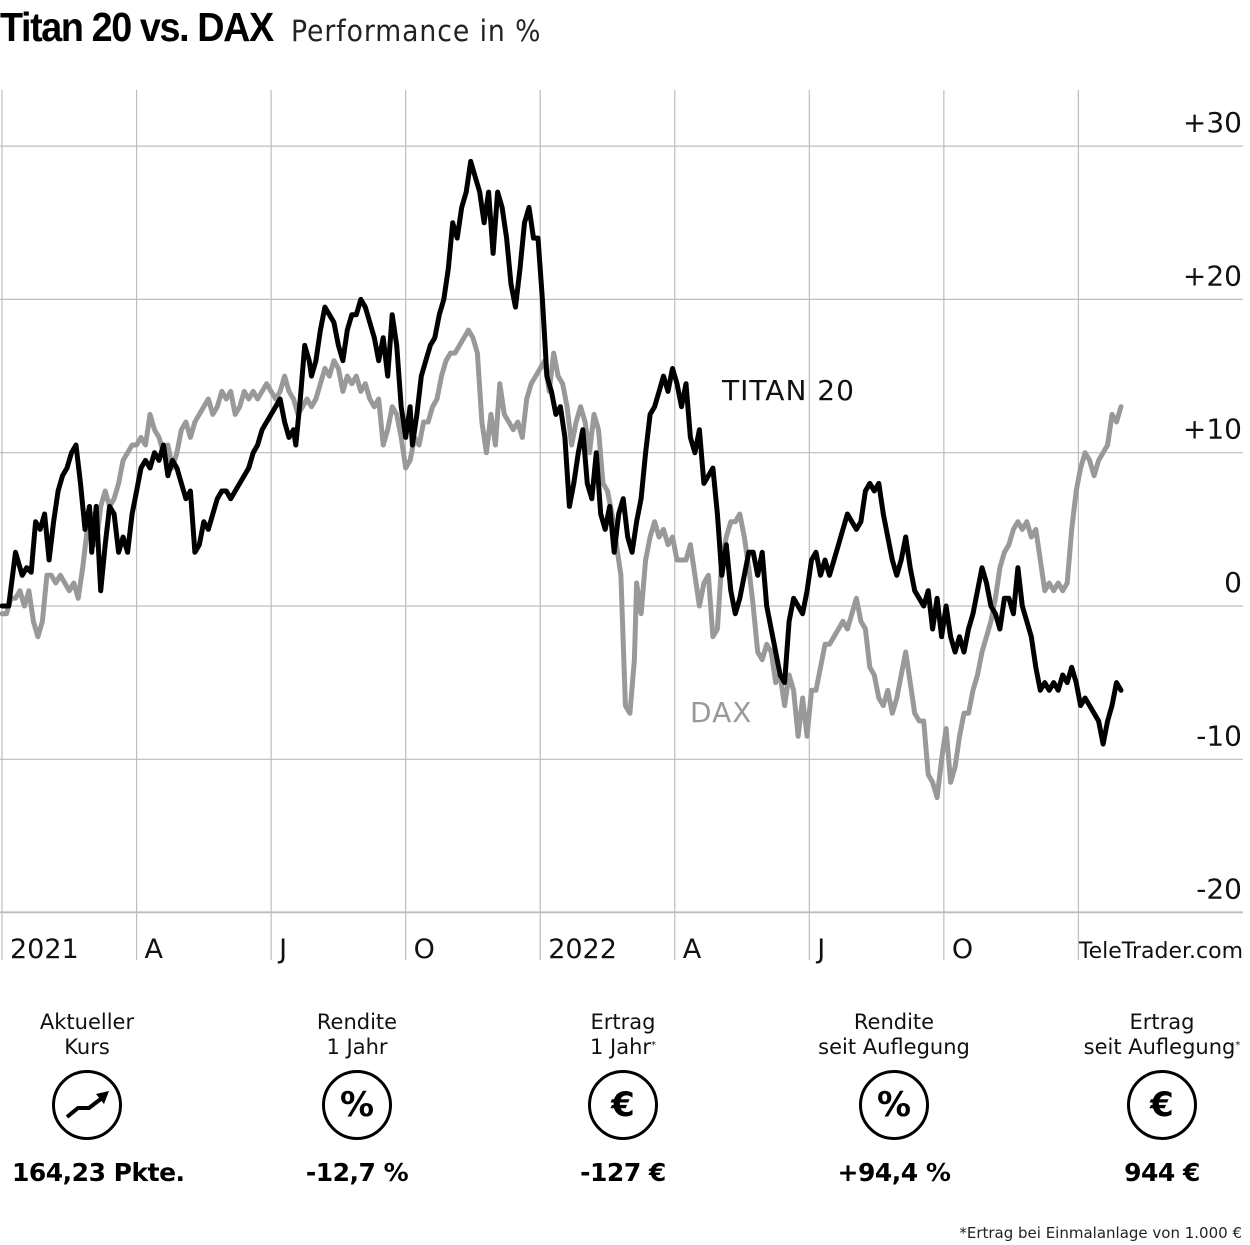 Image resolution: width=1250 pixels, height=1245 pixels. I want to click on kpi-label: Ertrag seit Auflegung*, so click(1156, 1035).